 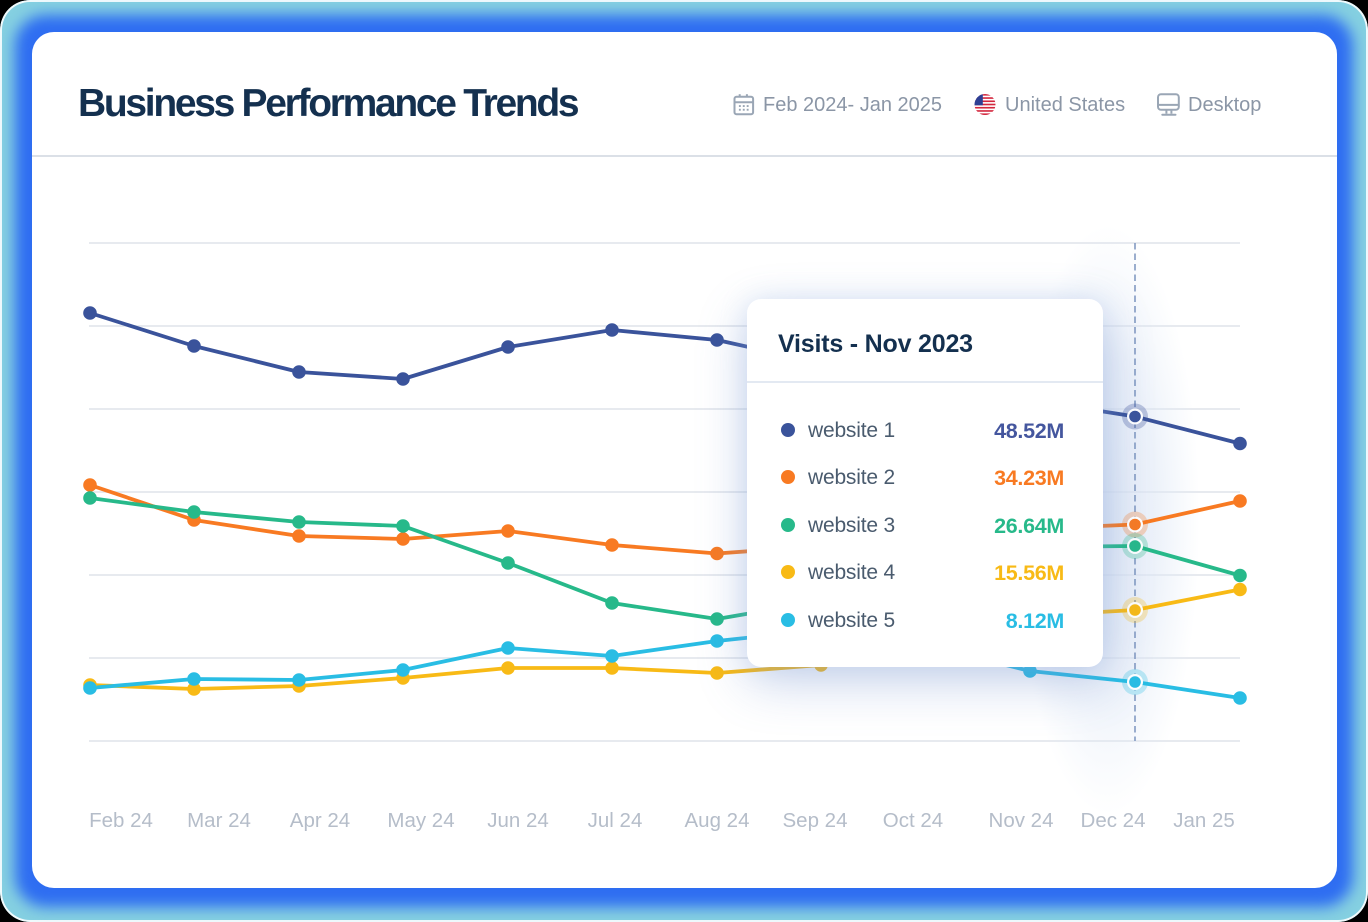 What do you see at coordinates (815, 820) in the screenshot?
I see `svg-text: Sep 24` at bounding box center [815, 820].